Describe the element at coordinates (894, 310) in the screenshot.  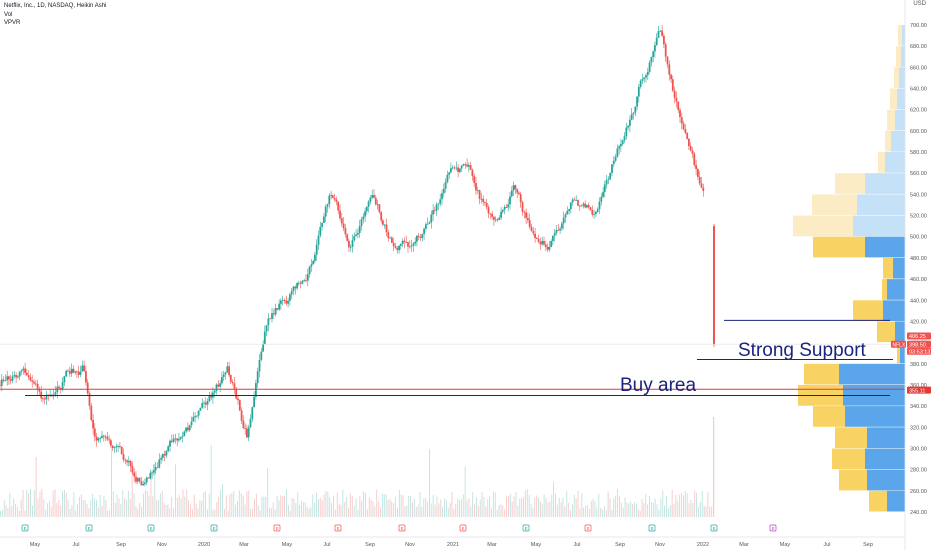
I see `volume-profile-up-bar` at that location.